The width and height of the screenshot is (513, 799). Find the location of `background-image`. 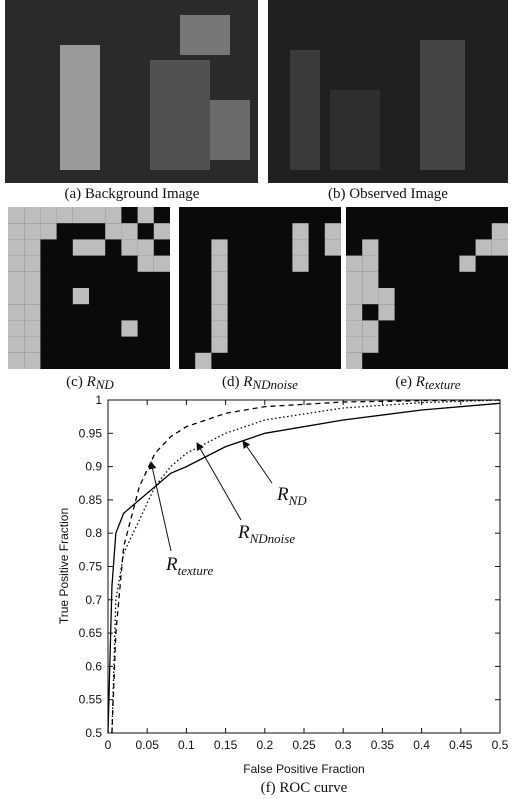

background-image is located at coordinates (131, 91).